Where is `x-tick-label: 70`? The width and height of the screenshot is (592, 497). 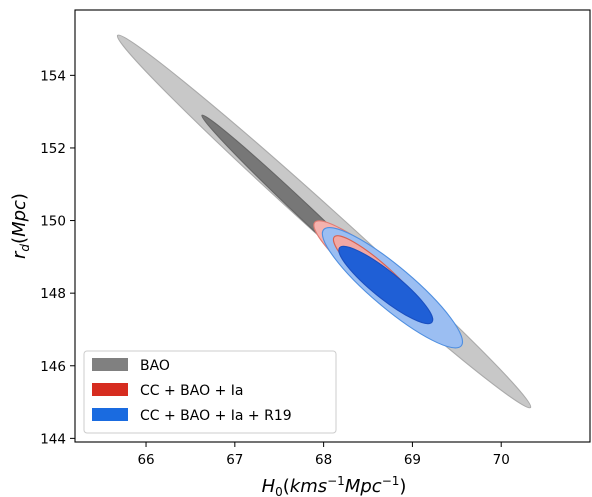
x-tick-label: 70 is located at coordinates (501, 460).